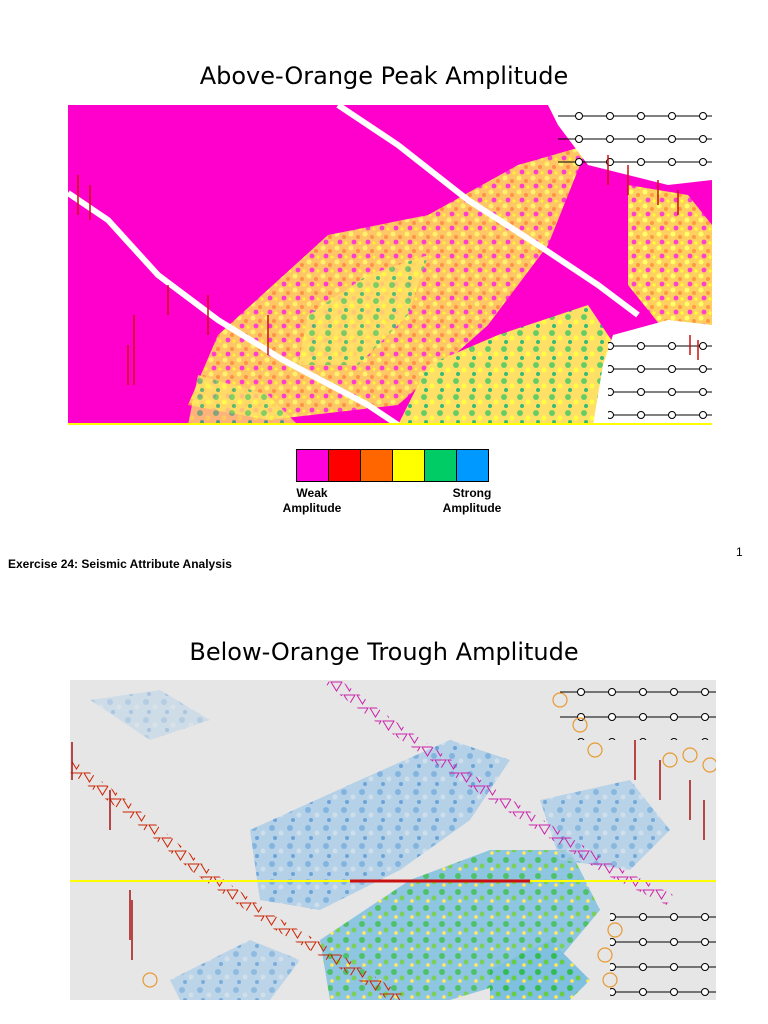 The width and height of the screenshot is (768, 1024). Describe the element at coordinates (120, 564) in the screenshot. I see `exercise-footer: Exercise 24: Seismic Attribute Analysis` at that location.